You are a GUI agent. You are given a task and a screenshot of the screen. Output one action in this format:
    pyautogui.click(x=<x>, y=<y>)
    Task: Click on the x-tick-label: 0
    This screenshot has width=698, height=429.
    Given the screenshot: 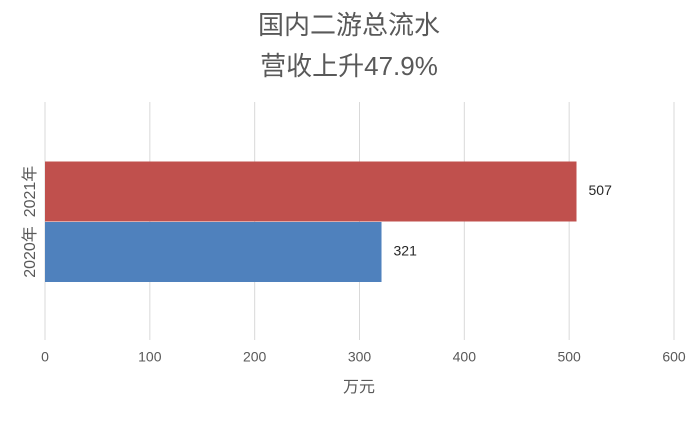 What is the action you would take?
    pyautogui.click(x=45, y=357)
    